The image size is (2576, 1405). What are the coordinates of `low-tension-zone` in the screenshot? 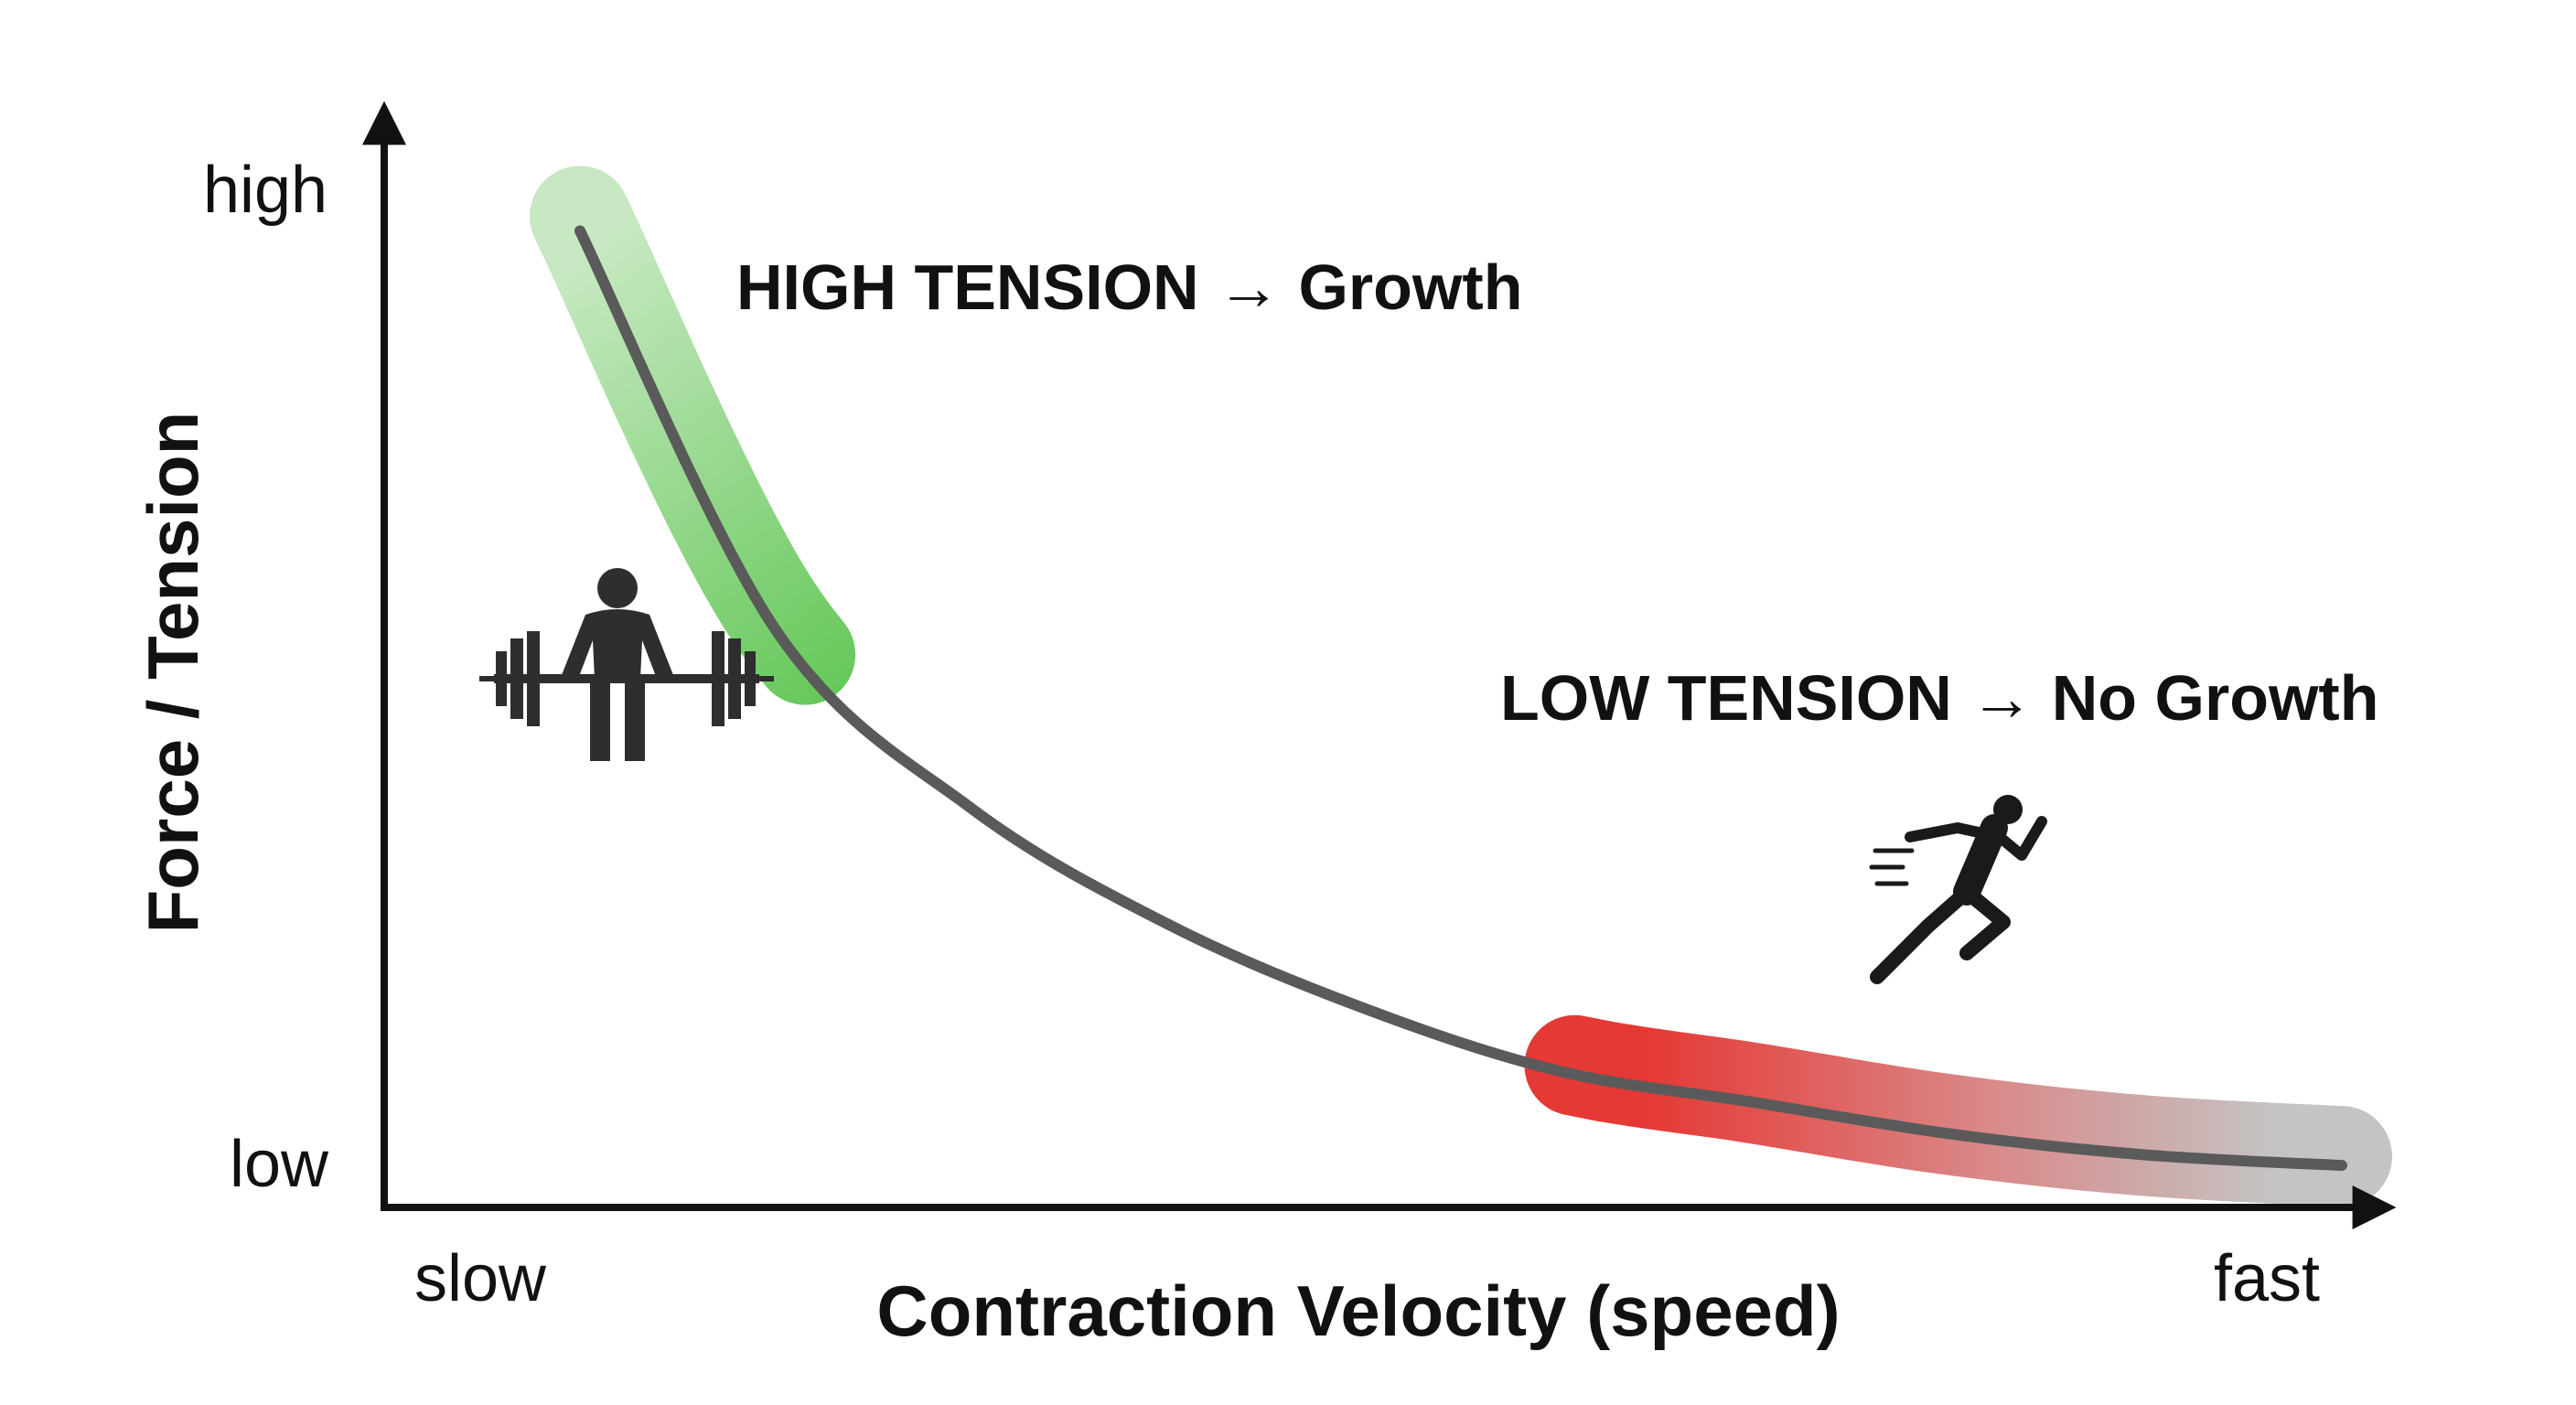 It's located at (1958, 1110).